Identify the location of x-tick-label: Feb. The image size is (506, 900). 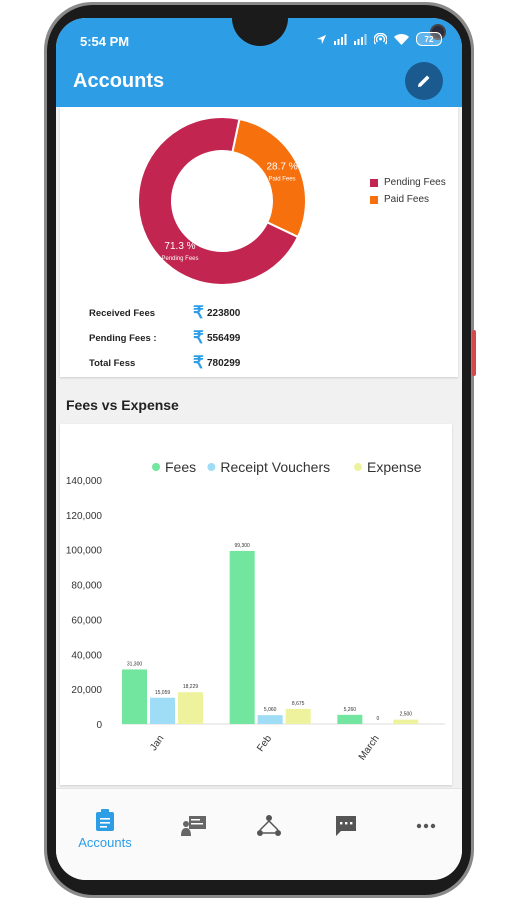
(264, 743).